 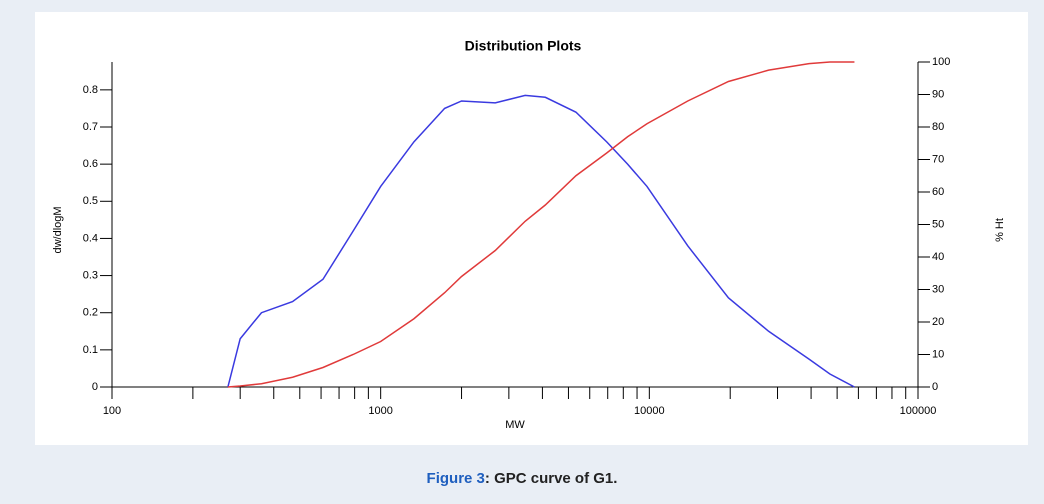 I want to click on y2-tick-label: 70, so click(x=938, y=159).